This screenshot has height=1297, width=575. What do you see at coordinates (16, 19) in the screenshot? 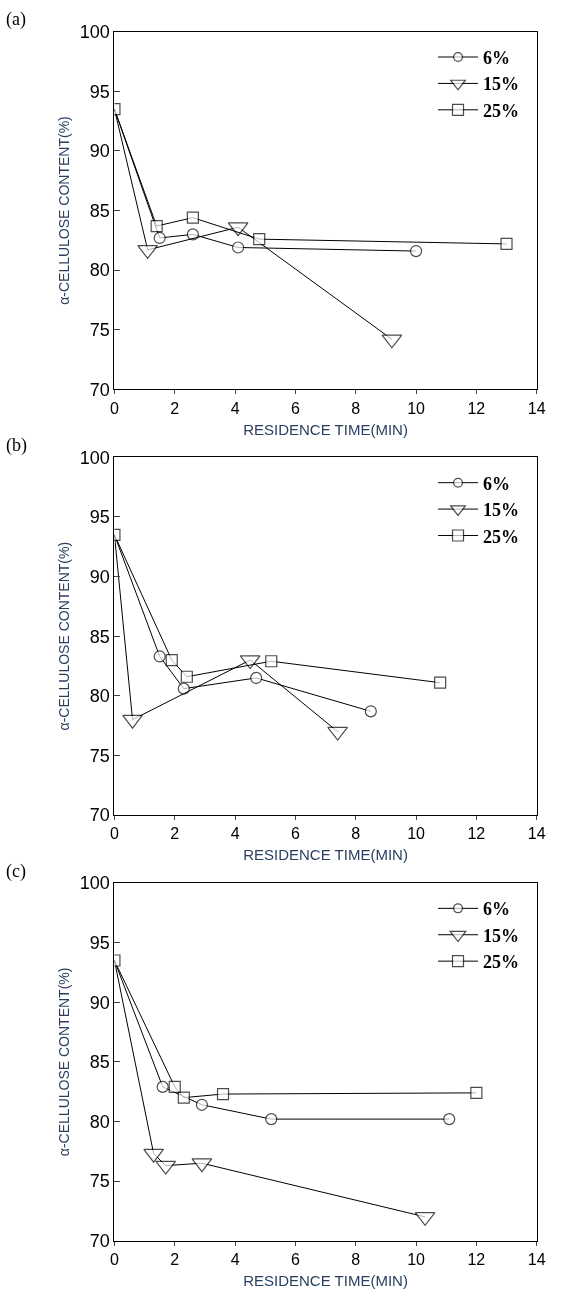
I see `chart-title: (a)` at bounding box center [16, 19].